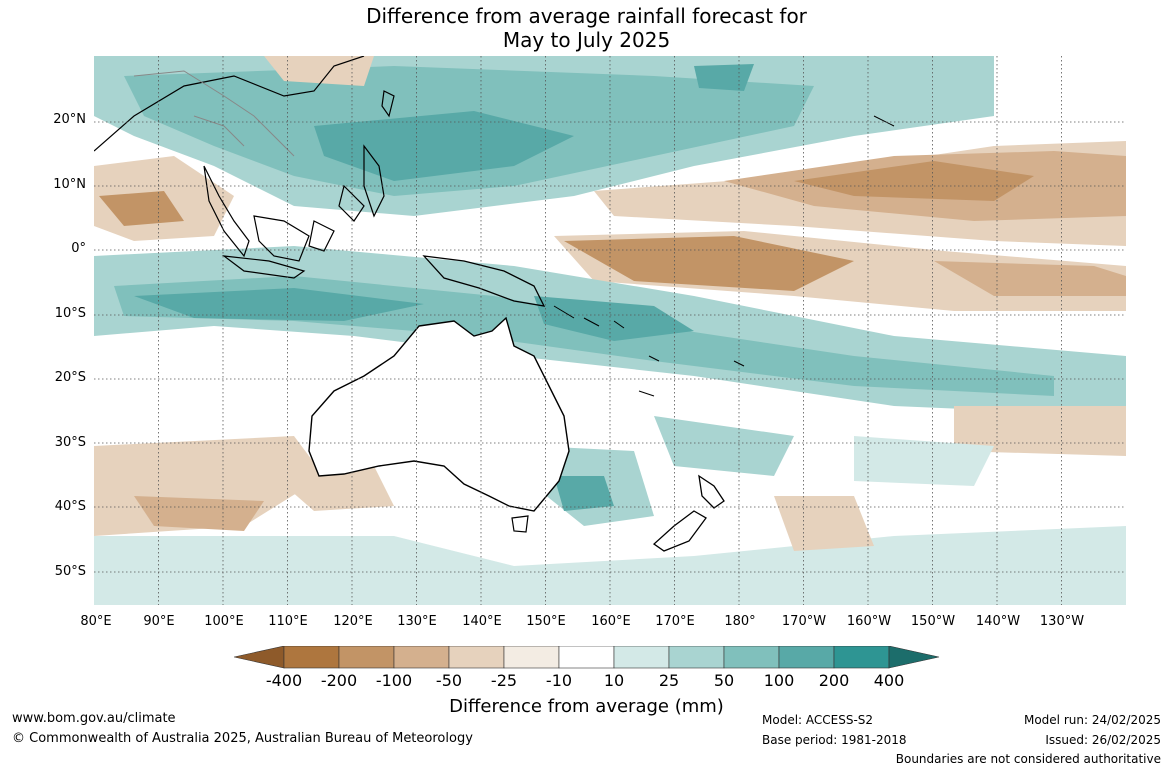  I want to click on colorbar-tick: -400, so click(284, 680).